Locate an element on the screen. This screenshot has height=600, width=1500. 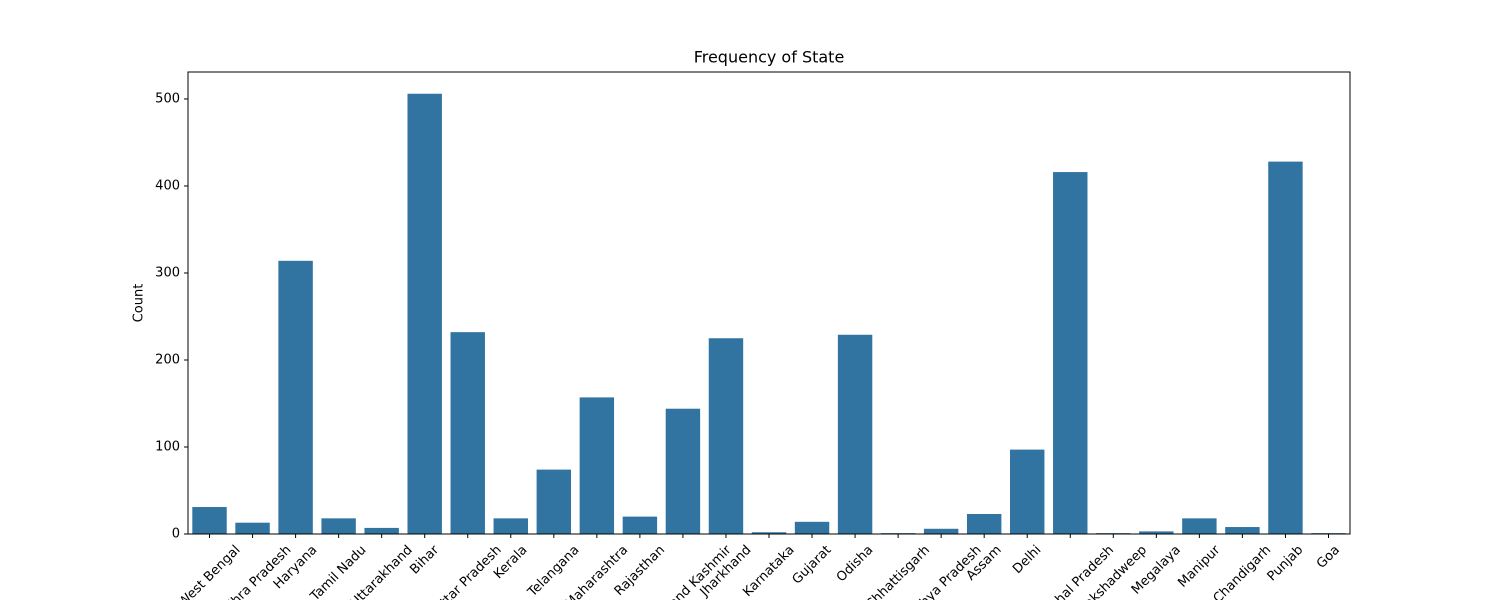
x-tick-label: Delhi is located at coordinates (1027, 560).